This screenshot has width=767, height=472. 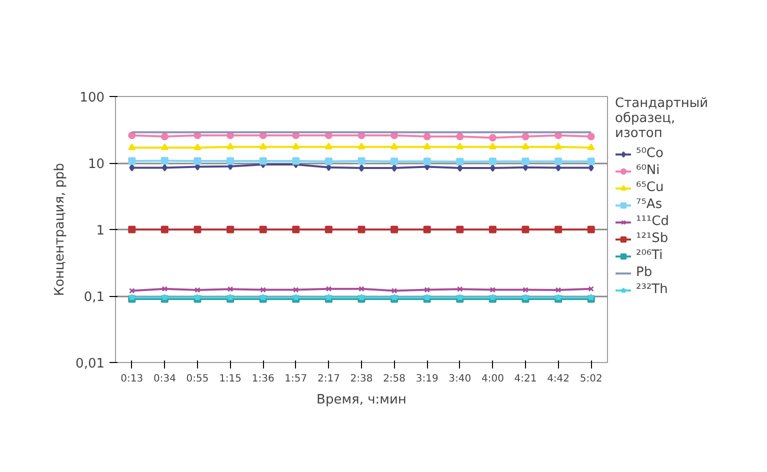 What do you see at coordinates (650, 187) in the screenshot?
I see `legend-label: ⁶⁵Cu` at bounding box center [650, 187].